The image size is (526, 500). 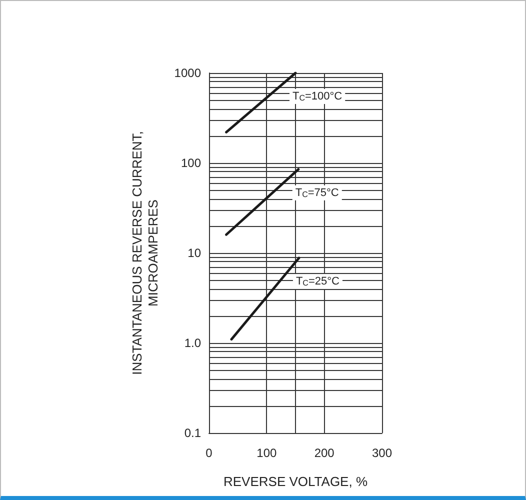 I want to click on y-tick-label: 0.1, so click(x=193, y=433).